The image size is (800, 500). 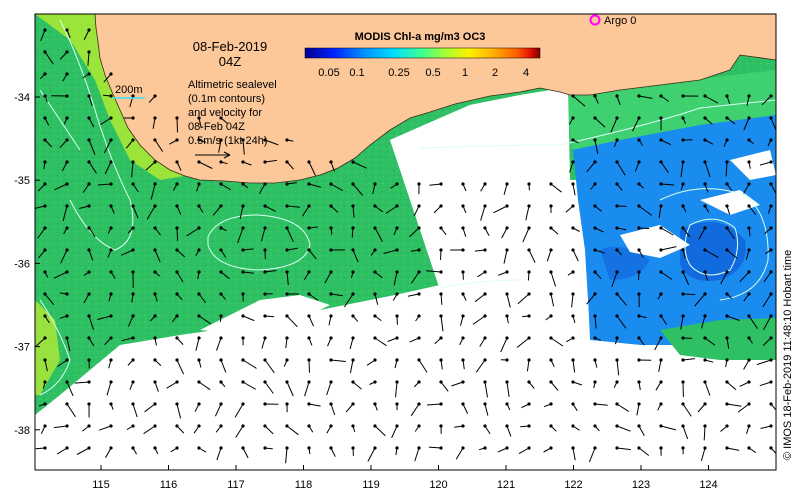 I want to click on argo-float-marker, so click(x=595, y=20).